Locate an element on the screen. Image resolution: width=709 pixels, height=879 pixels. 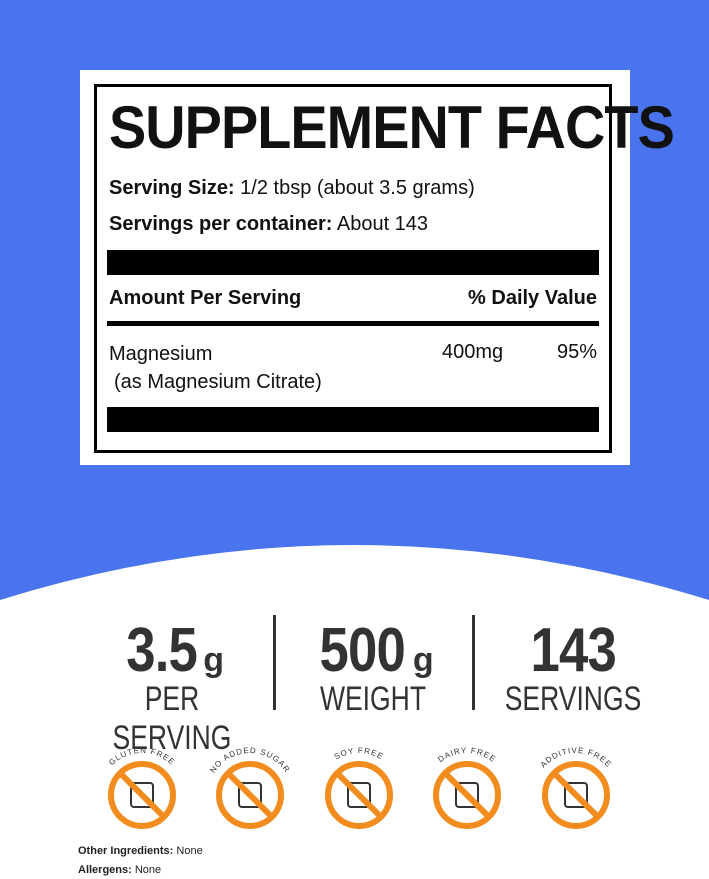
stat: 143 SERVINGS is located at coordinates (573, 667).